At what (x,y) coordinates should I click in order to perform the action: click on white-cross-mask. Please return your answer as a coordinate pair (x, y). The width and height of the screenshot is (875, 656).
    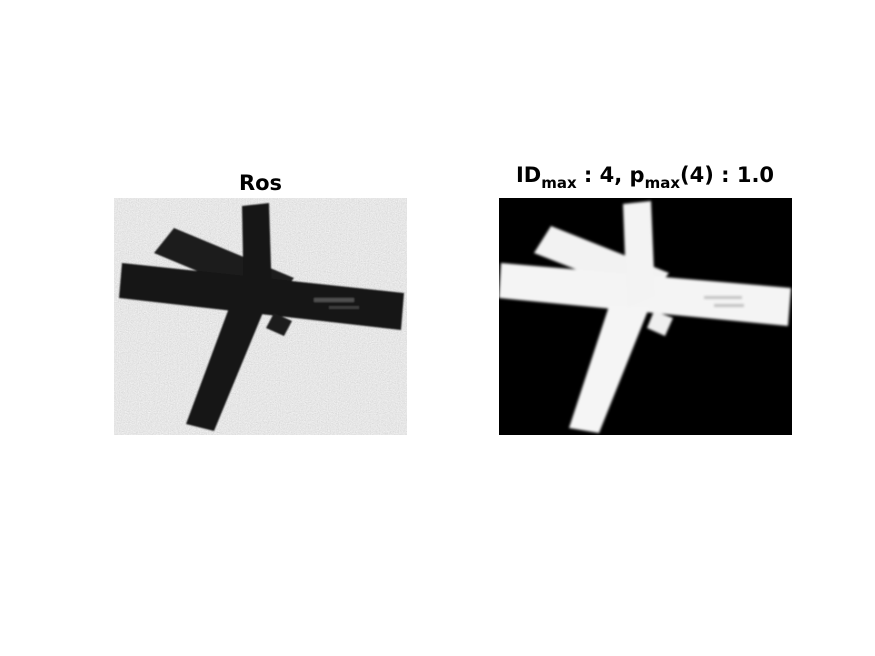
    Looking at the image, I should click on (645, 317).